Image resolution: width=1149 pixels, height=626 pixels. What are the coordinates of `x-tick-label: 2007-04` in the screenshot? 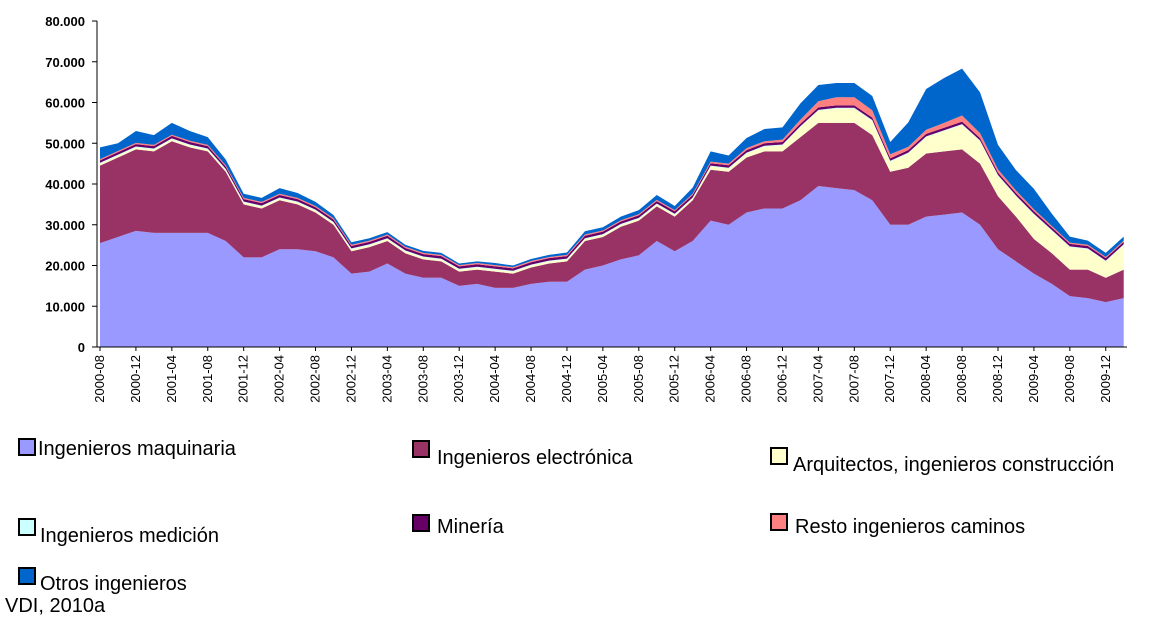 It's located at (817, 379).